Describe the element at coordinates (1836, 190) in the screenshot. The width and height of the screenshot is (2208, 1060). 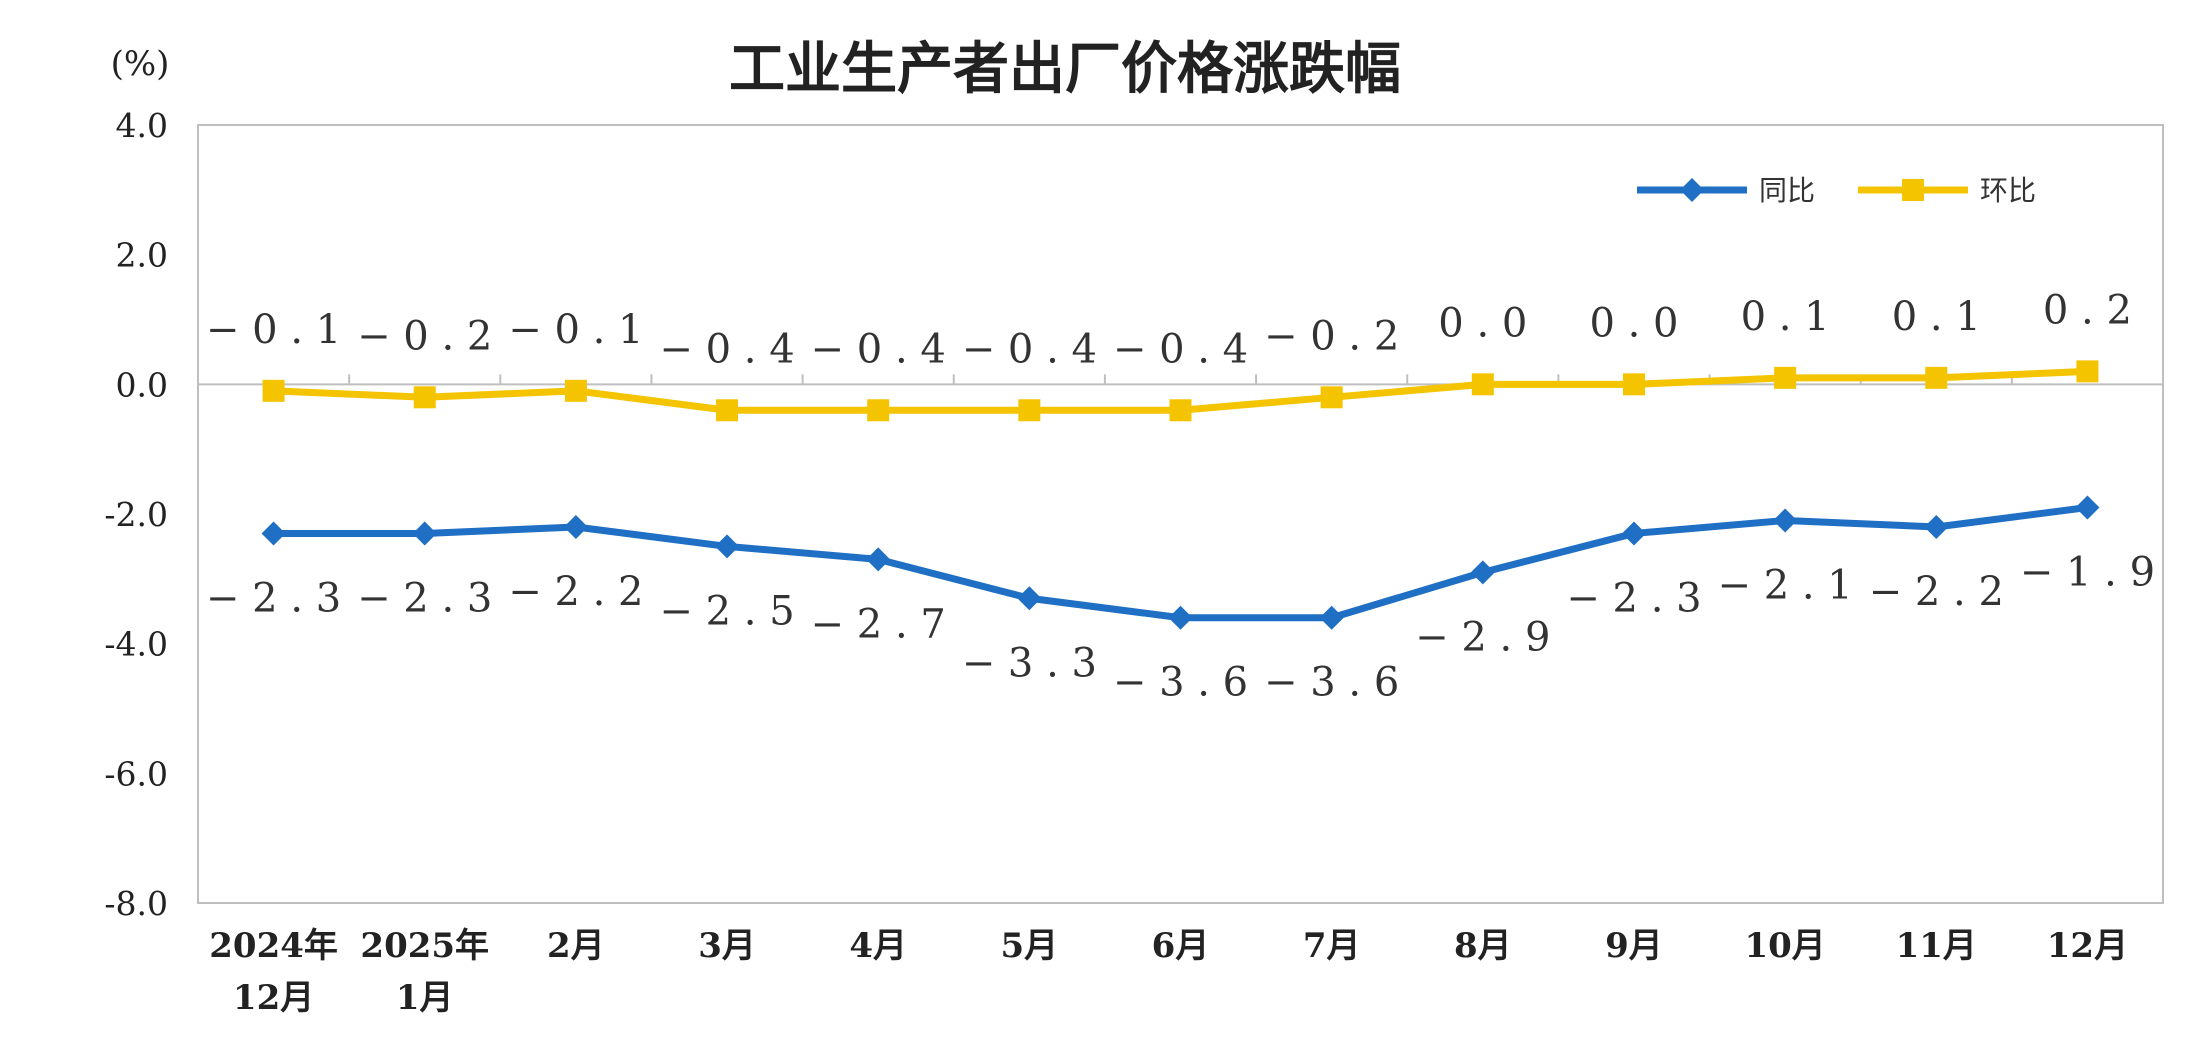
I see `legend: 同比 环比` at that location.